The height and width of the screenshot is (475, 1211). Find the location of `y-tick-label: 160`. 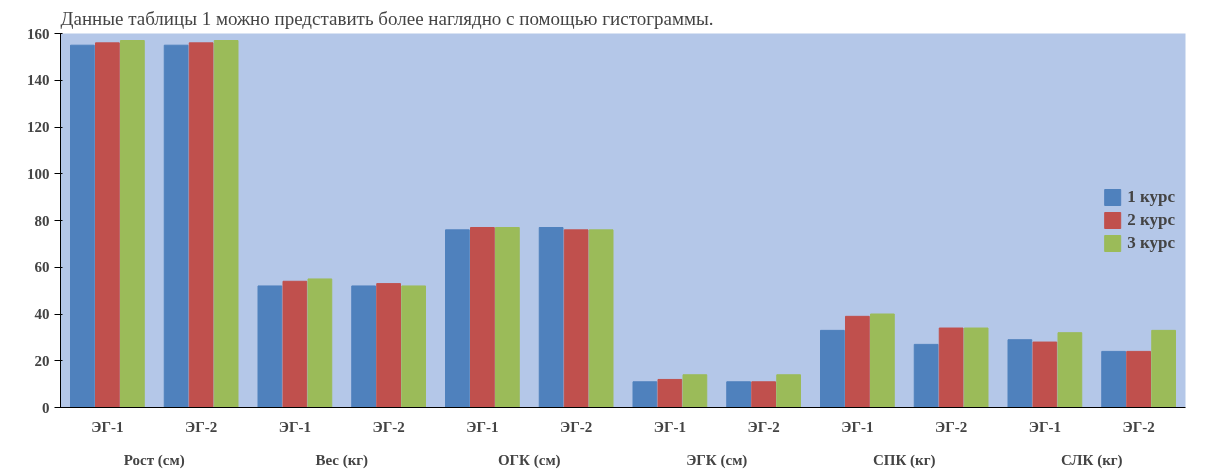

y-tick-label: 160 is located at coordinates (38, 33).